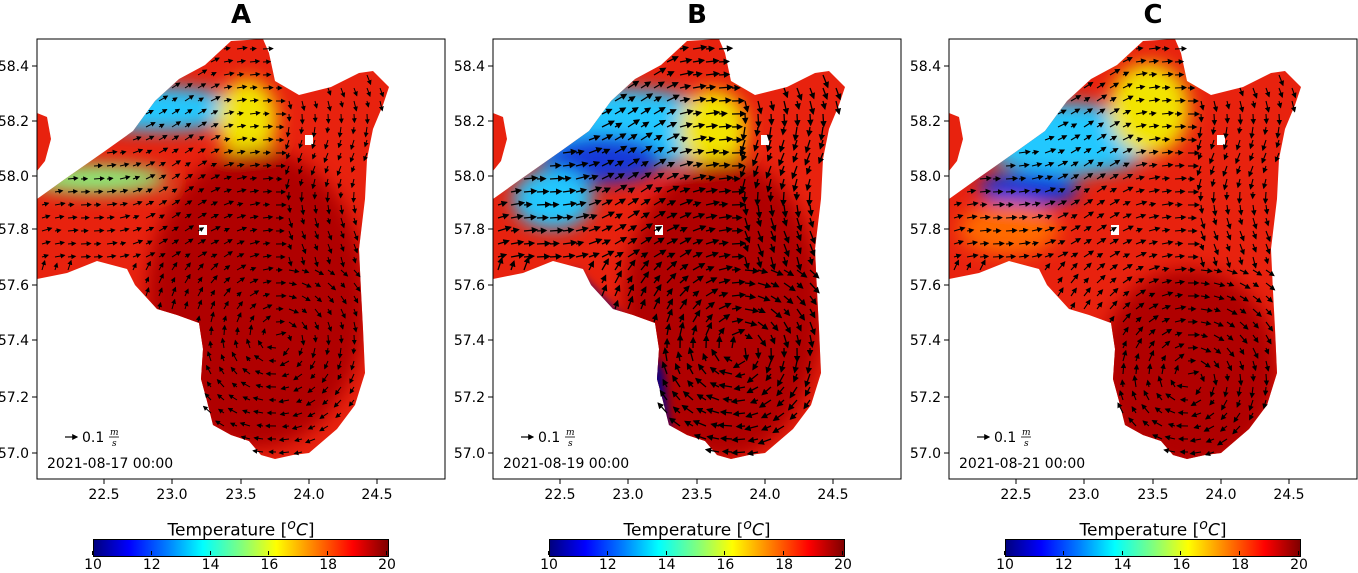  What do you see at coordinates (110, 464) in the screenshot?
I see `timestamp-label: 2021-08-17 00:00` at bounding box center [110, 464].